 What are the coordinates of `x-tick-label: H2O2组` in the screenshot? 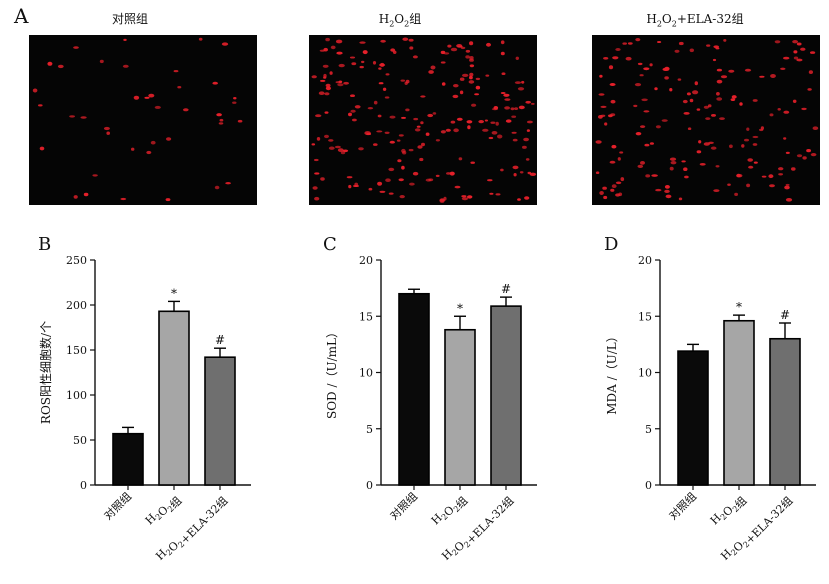 It's located at (164, 511).